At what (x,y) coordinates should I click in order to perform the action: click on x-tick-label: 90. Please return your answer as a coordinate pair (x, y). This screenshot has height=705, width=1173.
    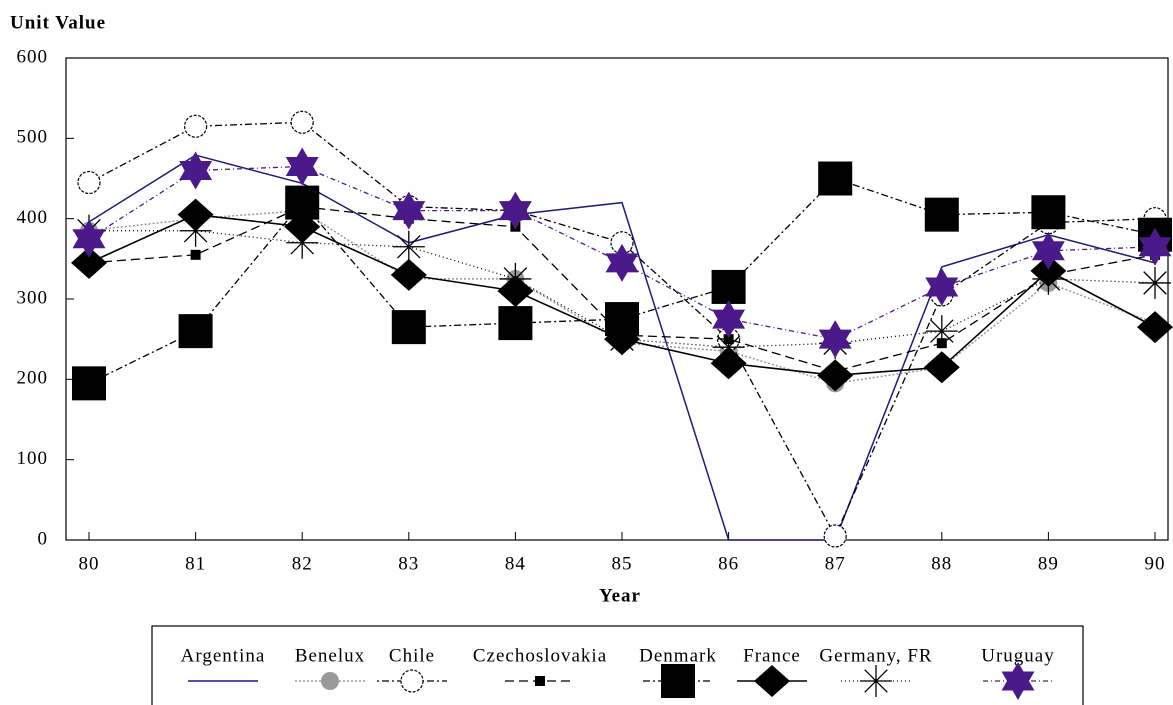
    Looking at the image, I should click on (1155, 563).